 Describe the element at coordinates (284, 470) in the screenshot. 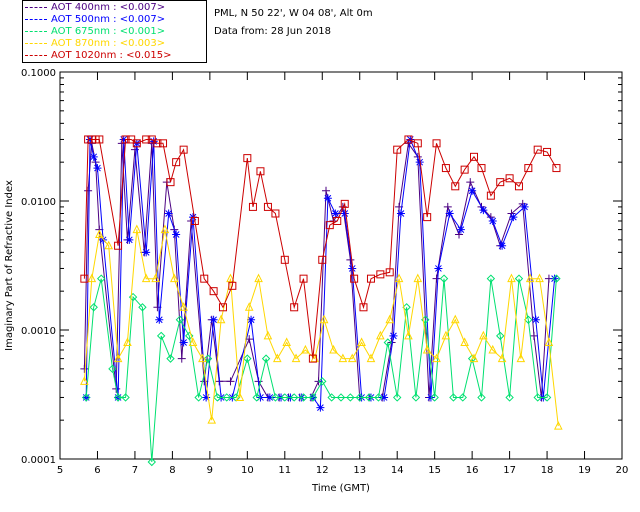

I see `x-tick-label: 11` at that location.